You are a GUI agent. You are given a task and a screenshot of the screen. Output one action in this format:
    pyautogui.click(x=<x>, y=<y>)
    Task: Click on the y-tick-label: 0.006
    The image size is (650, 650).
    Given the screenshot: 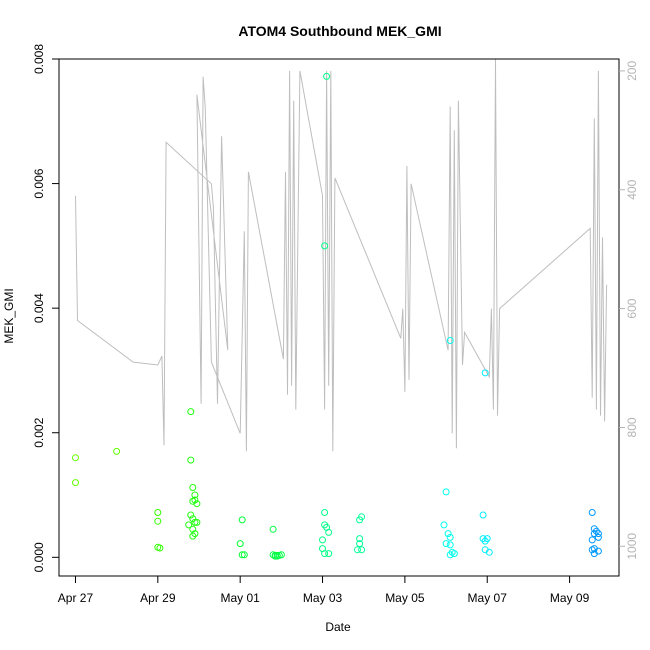 What is the action you would take?
    pyautogui.click(x=39, y=183)
    